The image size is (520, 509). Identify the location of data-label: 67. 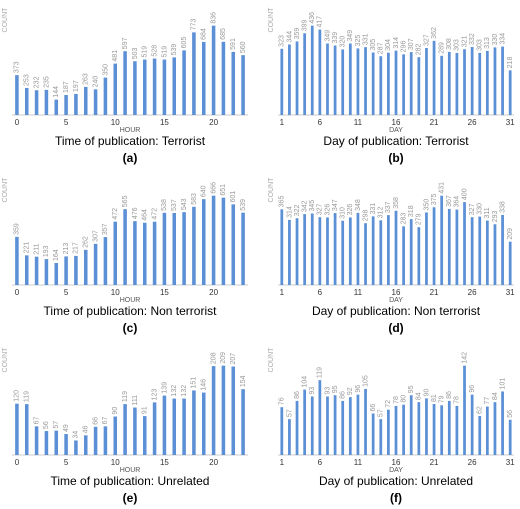
(36, 420).